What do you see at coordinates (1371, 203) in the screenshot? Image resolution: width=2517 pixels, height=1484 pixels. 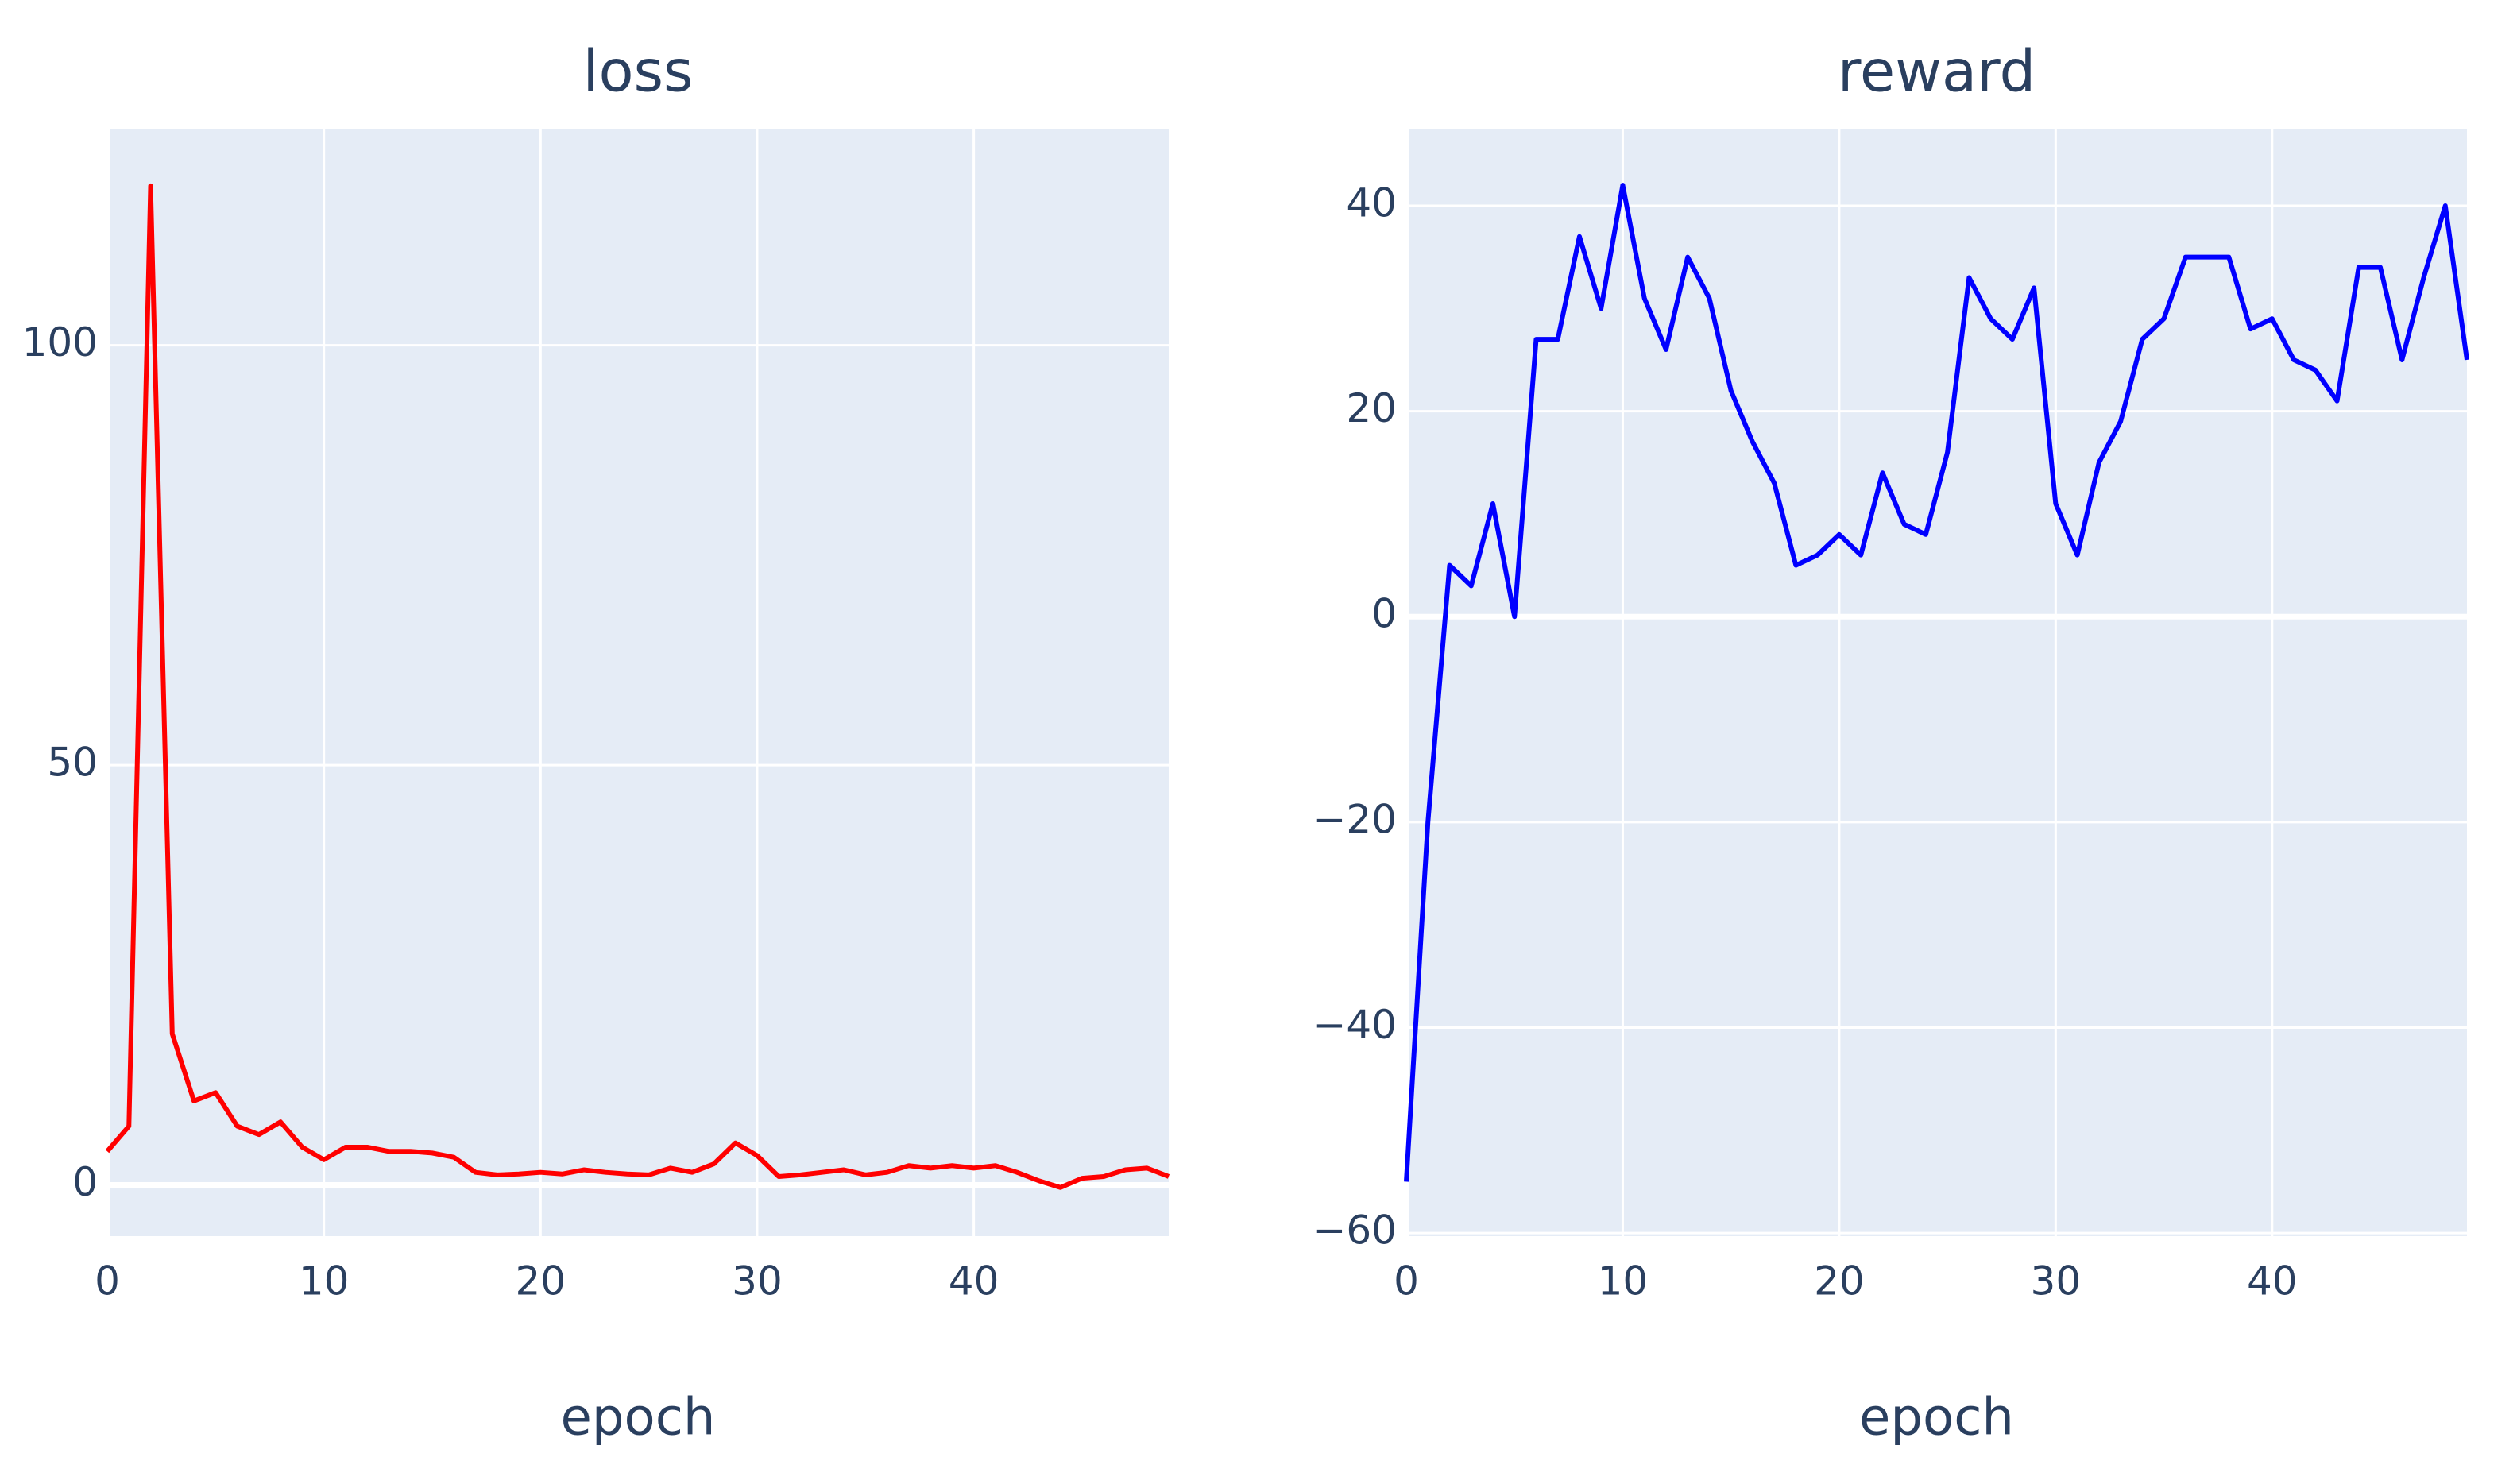 I see `y-tick-label: 40` at bounding box center [1371, 203].